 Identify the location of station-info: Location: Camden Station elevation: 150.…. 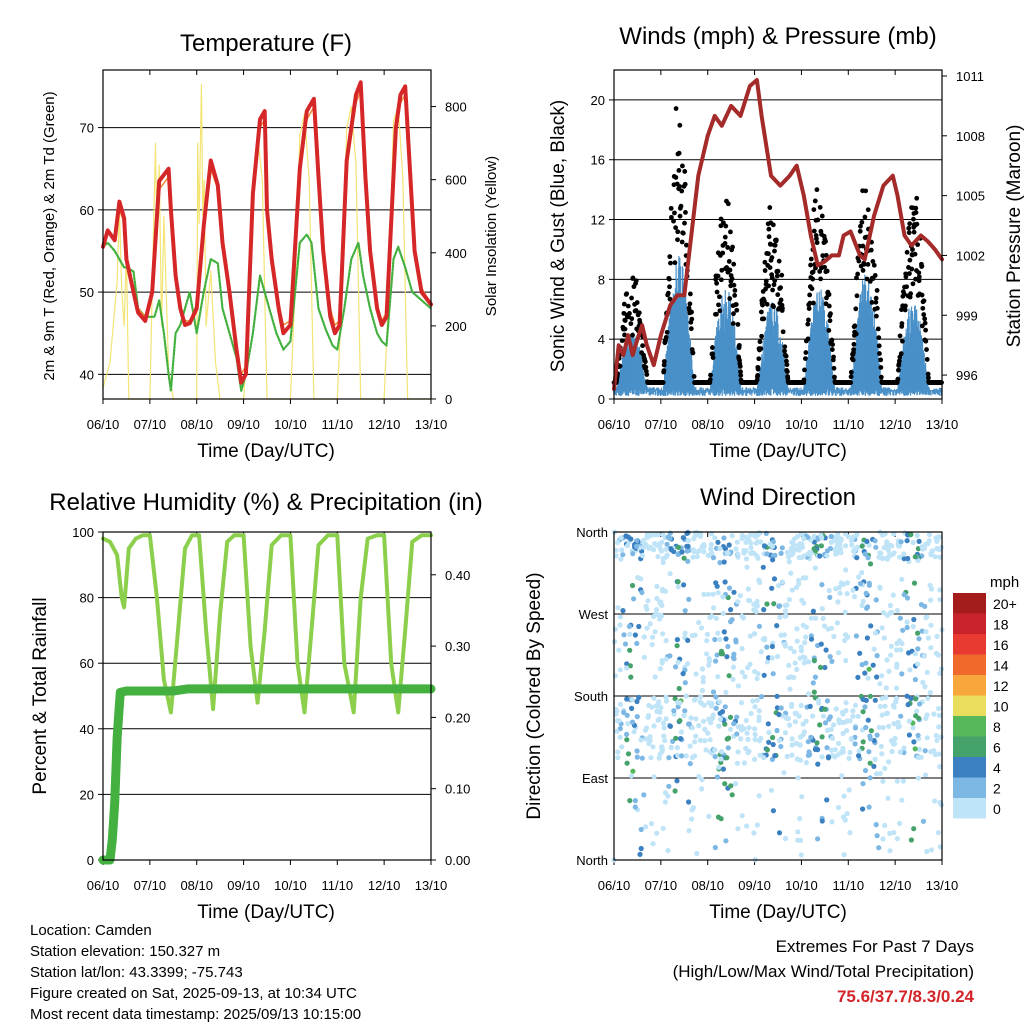
(195, 972).